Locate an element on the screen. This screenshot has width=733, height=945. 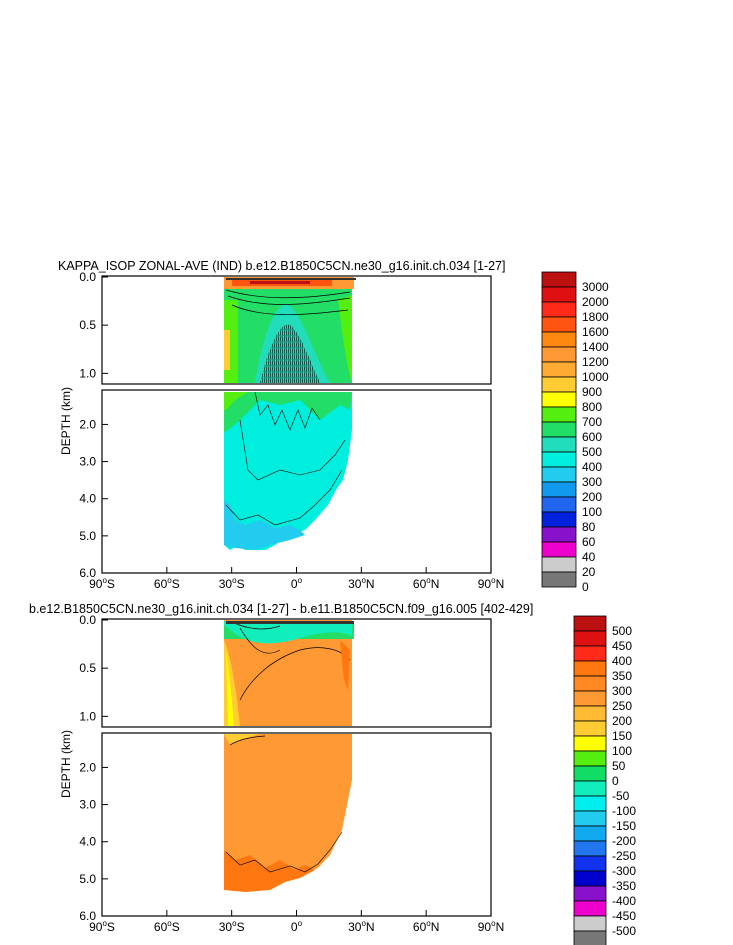
colorbar-label: -50 is located at coordinates (621, 796).